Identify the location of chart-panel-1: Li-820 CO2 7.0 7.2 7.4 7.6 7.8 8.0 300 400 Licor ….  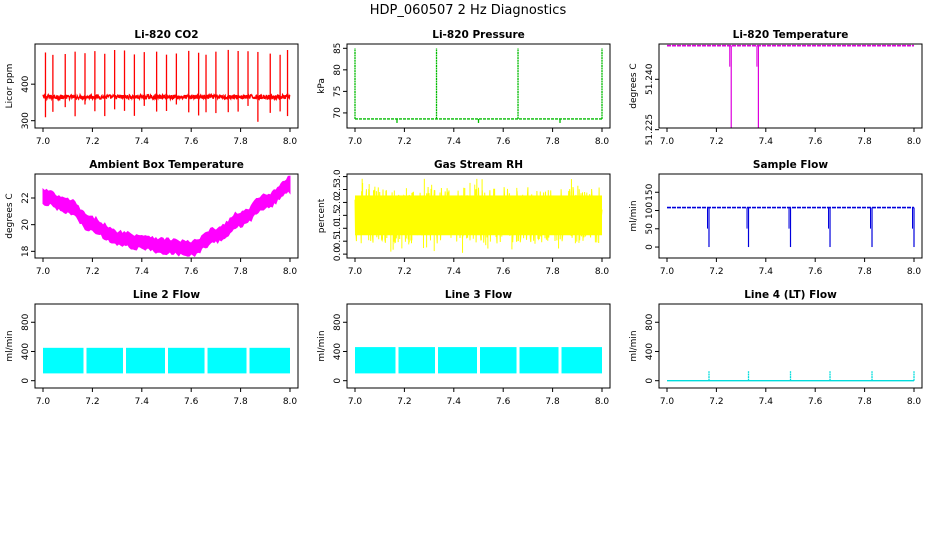
(152, 88).